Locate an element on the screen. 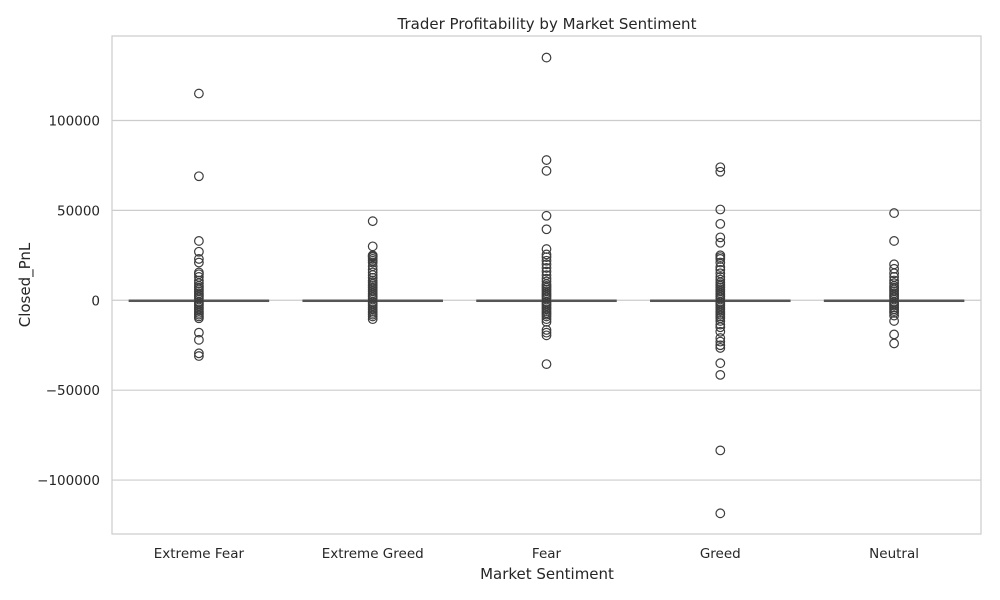  y-tick-label: 50000 is located at coordinates (78, 211).